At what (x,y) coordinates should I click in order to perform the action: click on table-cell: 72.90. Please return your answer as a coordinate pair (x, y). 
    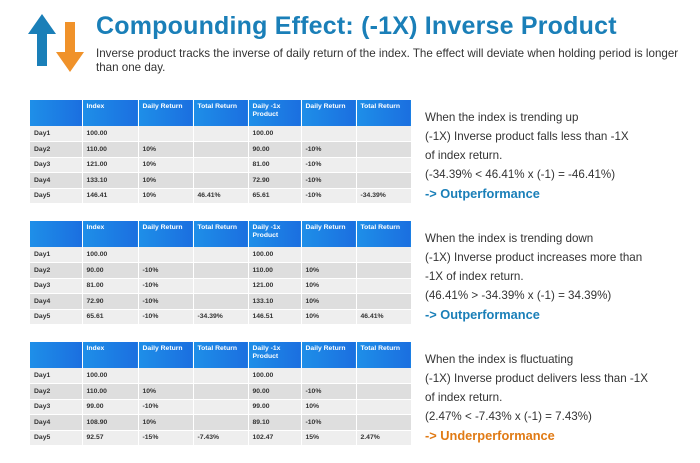
    Looking at the image, I should click on (275, 180).